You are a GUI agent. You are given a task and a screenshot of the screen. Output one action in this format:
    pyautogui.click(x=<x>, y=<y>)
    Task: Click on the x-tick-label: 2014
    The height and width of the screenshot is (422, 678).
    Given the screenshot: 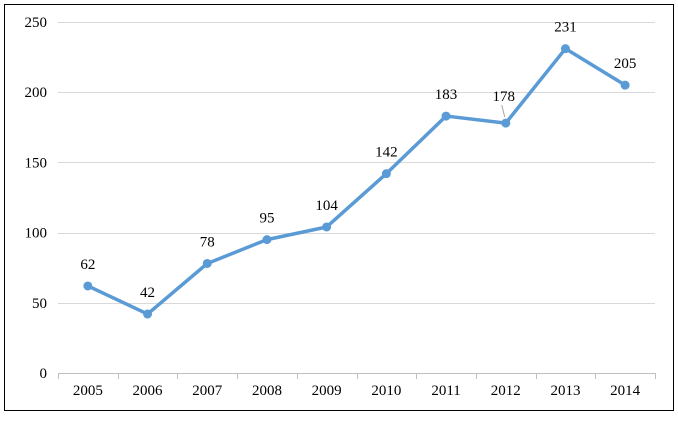 What is the action you would take?
    pyautogui.click(x=625, y=391)
    